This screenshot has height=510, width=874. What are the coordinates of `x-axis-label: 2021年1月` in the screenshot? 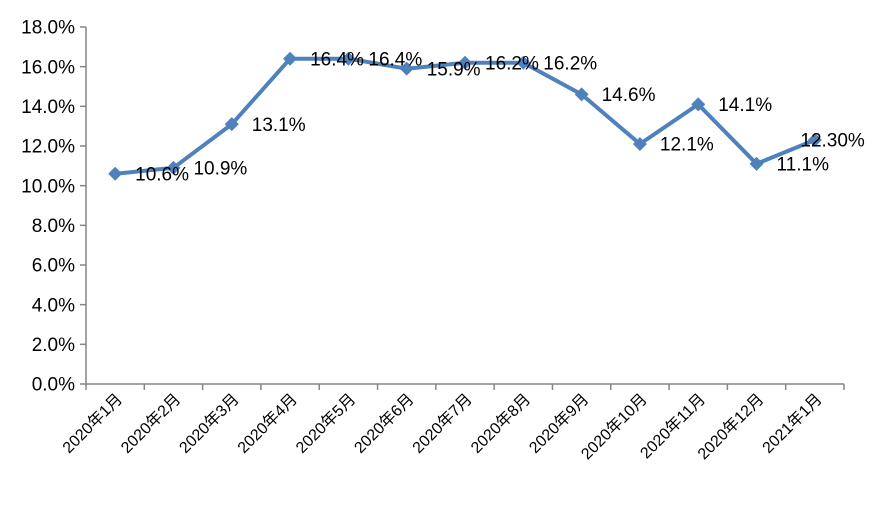 It's located at (792, 423).